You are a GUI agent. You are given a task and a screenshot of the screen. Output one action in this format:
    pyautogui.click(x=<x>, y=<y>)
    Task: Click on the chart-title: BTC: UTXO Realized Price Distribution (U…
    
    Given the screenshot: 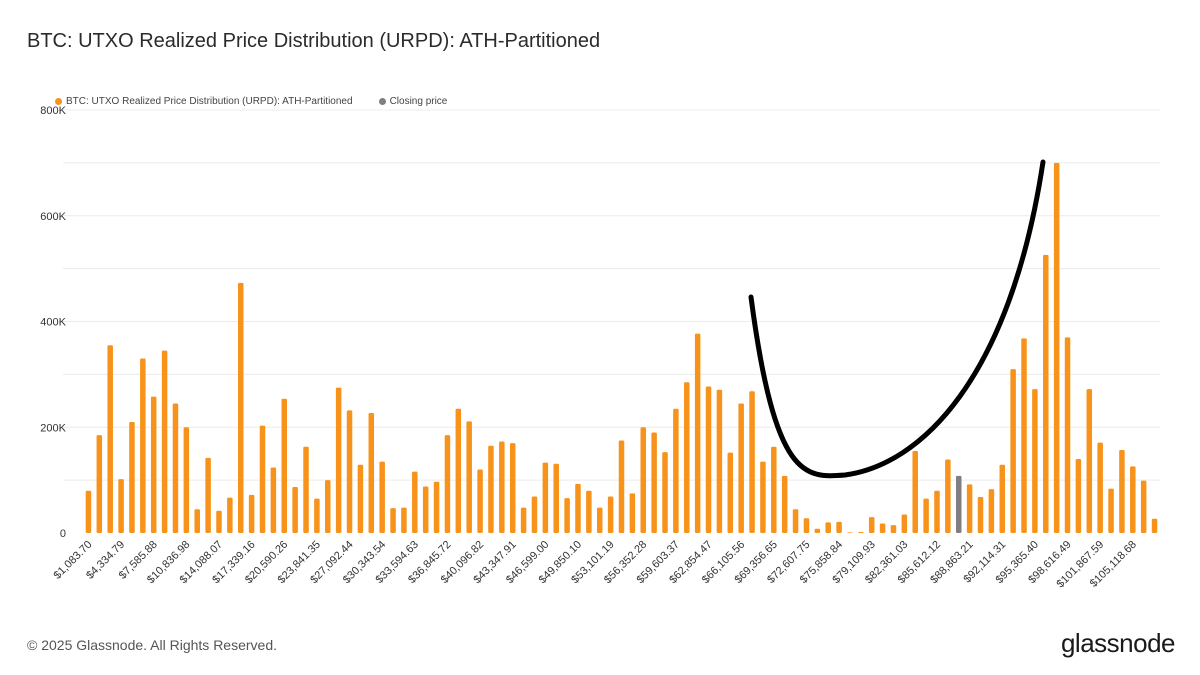 What is the action you would take?
    pyautogui.click(x=314, y=41)
    